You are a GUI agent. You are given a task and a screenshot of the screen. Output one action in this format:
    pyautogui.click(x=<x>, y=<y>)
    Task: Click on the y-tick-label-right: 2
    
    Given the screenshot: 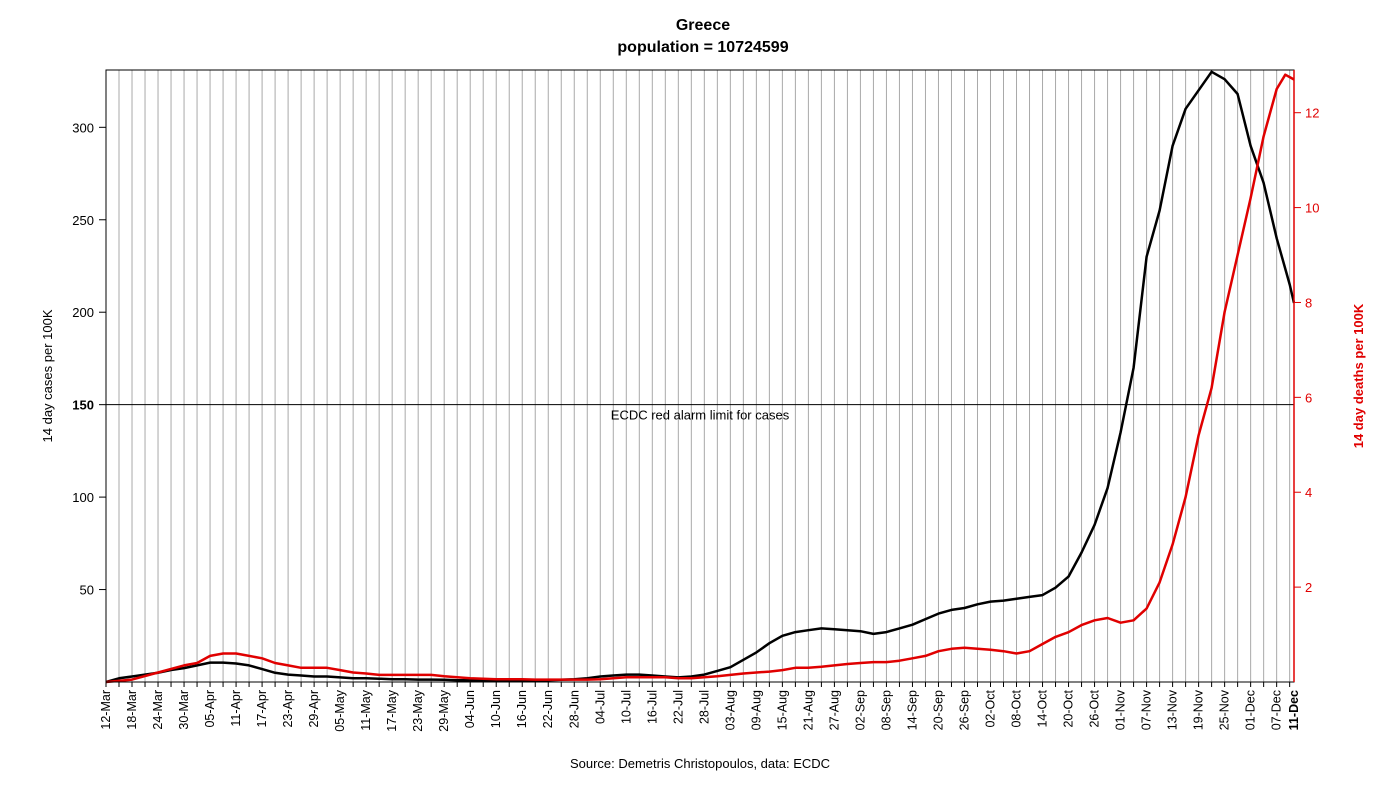 What is the action you would take?
    pyautogui.click(x=1308, y=587)
    